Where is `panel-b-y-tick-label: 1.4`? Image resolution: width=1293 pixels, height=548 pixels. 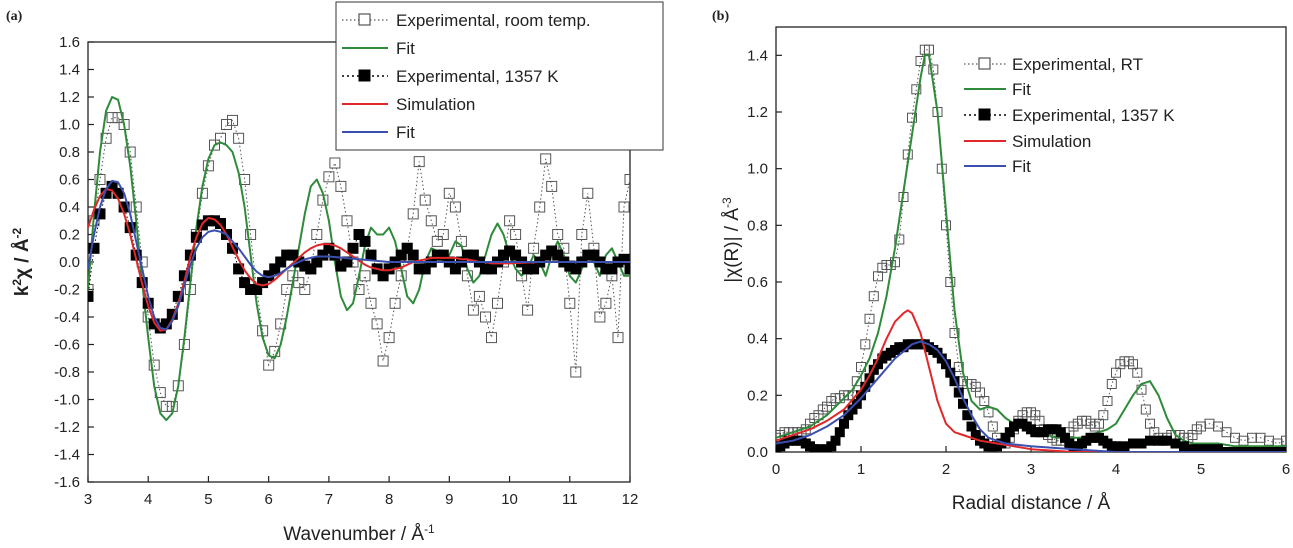
panel-b-y-tick-label: 1.4 is located at coordinates (757, 55).